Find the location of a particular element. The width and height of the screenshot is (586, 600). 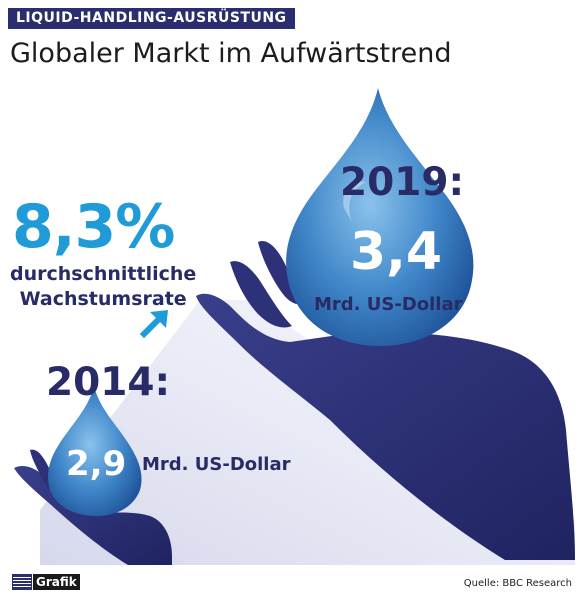

value-2019: 3,4 is located at coordinates (396, 252).